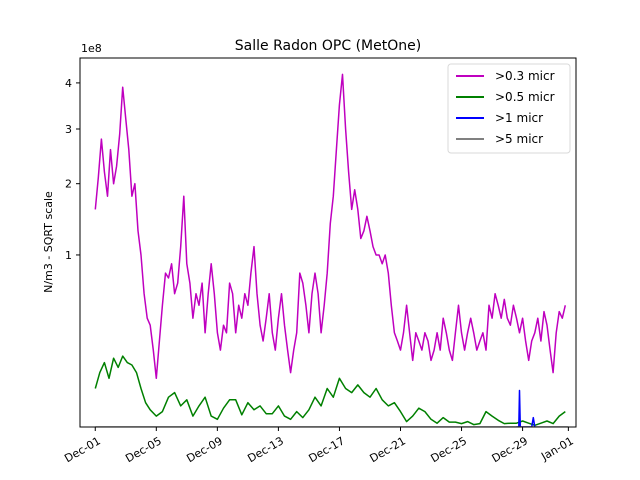 The width and height of the screenshot is (640, 480). Describe the element at coordinates (505, 107) in the screenshot. I see `legend-items: >0.3 micr >0.5 micr >1 micr >5 micr` at that location.